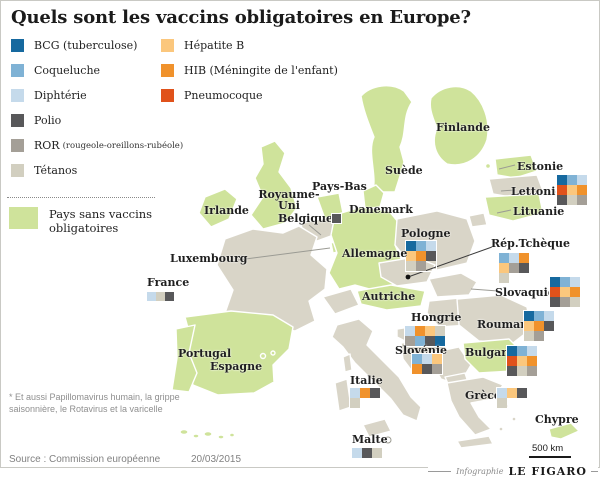  I want to click on country-shape-chypre, so click(564, 431).